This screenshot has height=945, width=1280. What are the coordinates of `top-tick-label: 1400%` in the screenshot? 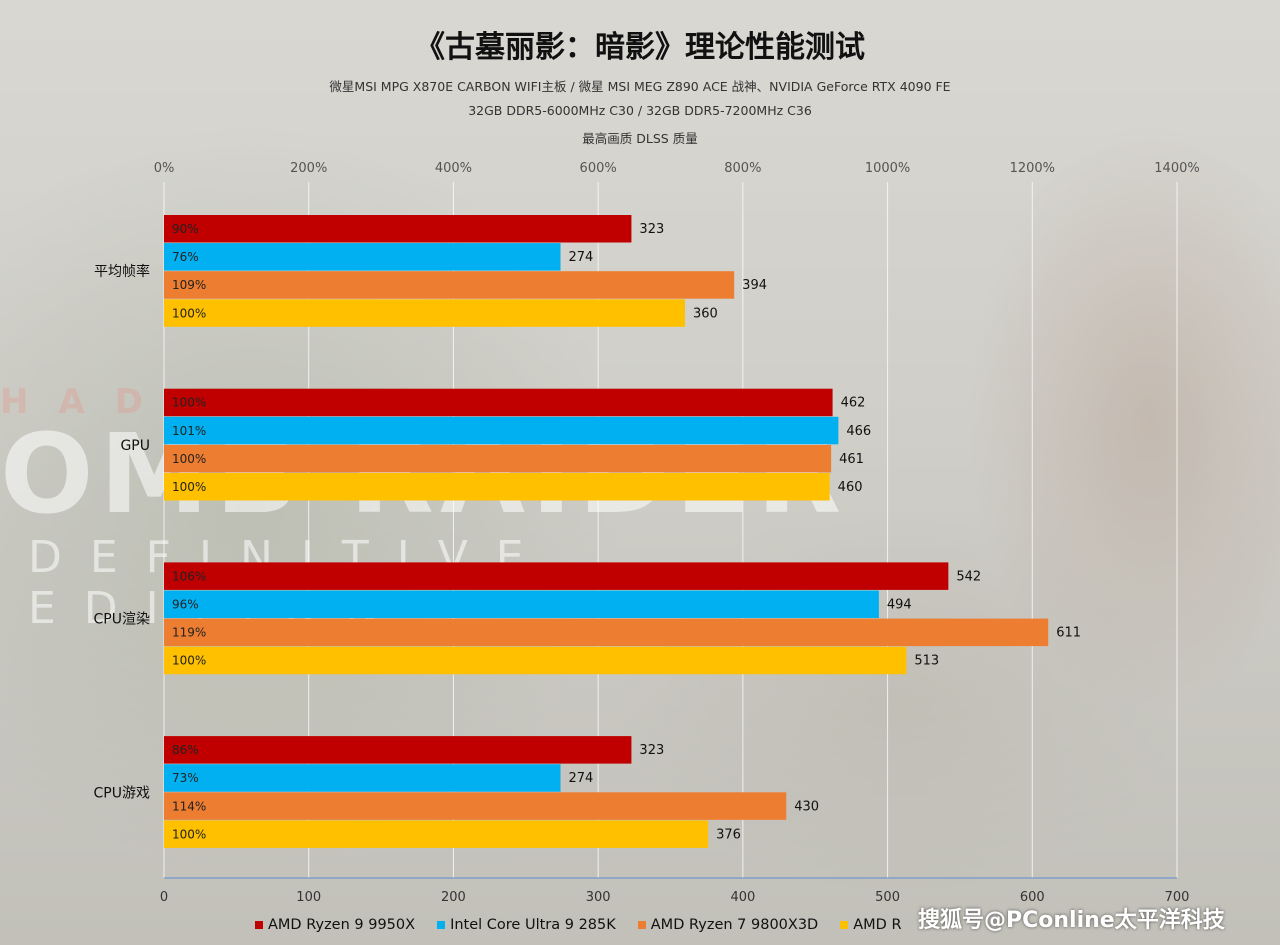 It's located at (1176, 168).